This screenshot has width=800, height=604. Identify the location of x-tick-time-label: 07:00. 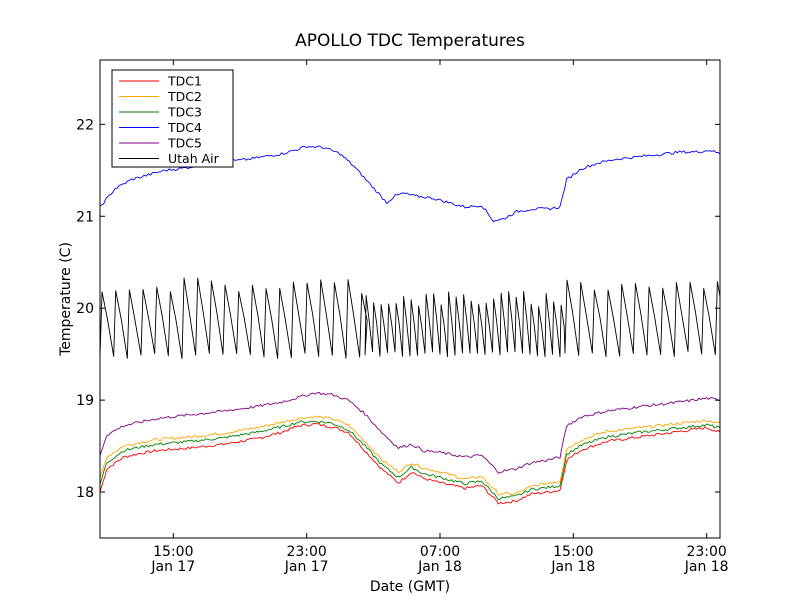
(440, 552).